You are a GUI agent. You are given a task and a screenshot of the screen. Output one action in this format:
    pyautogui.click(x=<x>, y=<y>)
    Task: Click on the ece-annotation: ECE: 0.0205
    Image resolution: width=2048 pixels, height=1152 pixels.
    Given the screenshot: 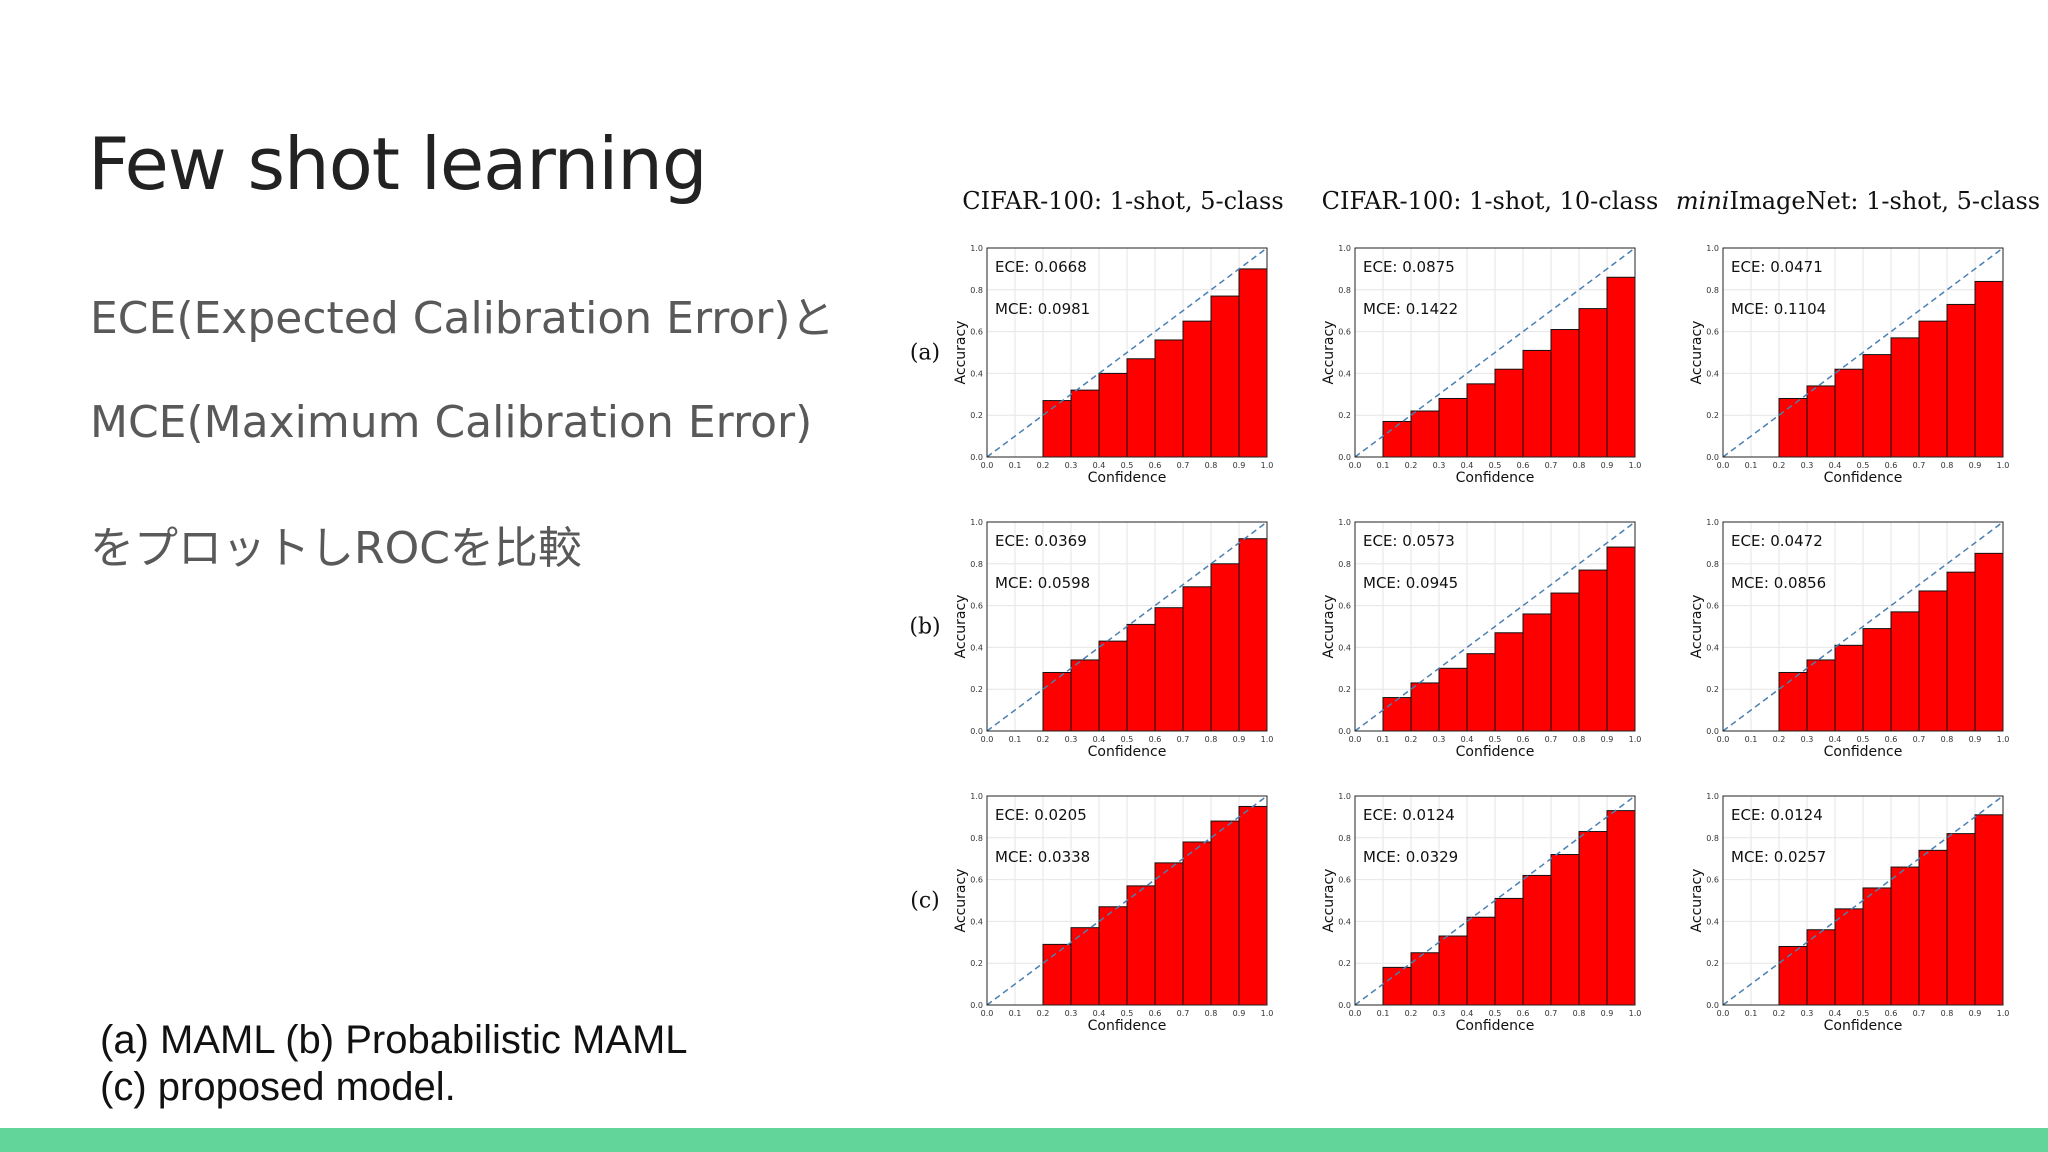 What is the action you would take?
    pyautogui.click(x=1041, y=815)
    